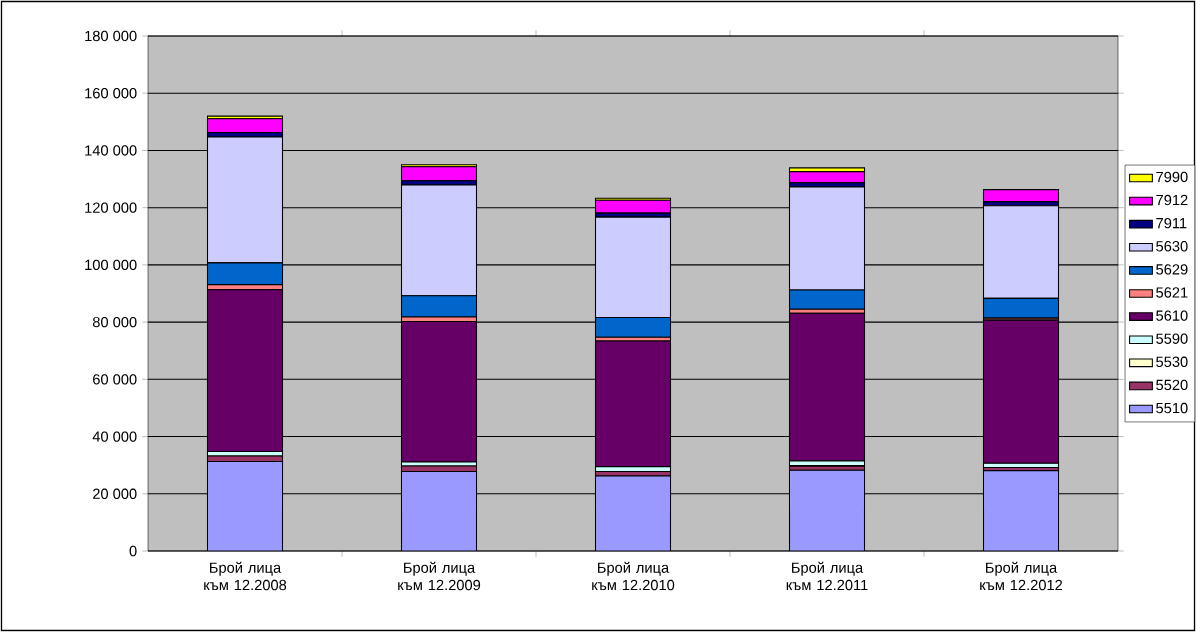 The image size is (1196, 632). What do you see at coordinates (1172, 292) in the screenshot?
I see `legend-label: 5621` at bounding box center [1172, 292].